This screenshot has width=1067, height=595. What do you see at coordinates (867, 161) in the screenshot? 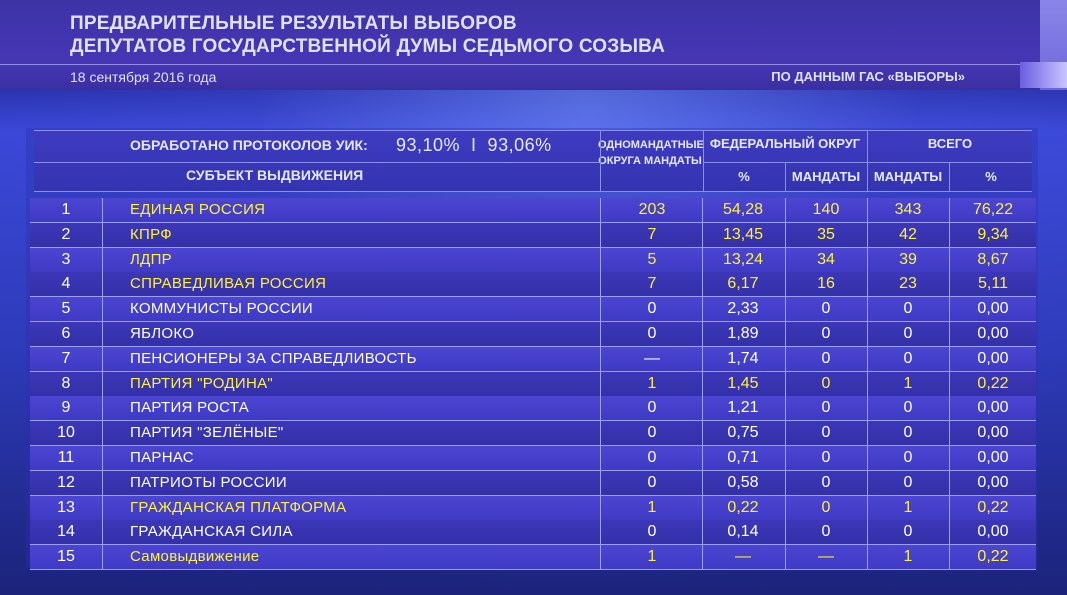
I see `header-divider-v3` at bounding box center [867, 161].